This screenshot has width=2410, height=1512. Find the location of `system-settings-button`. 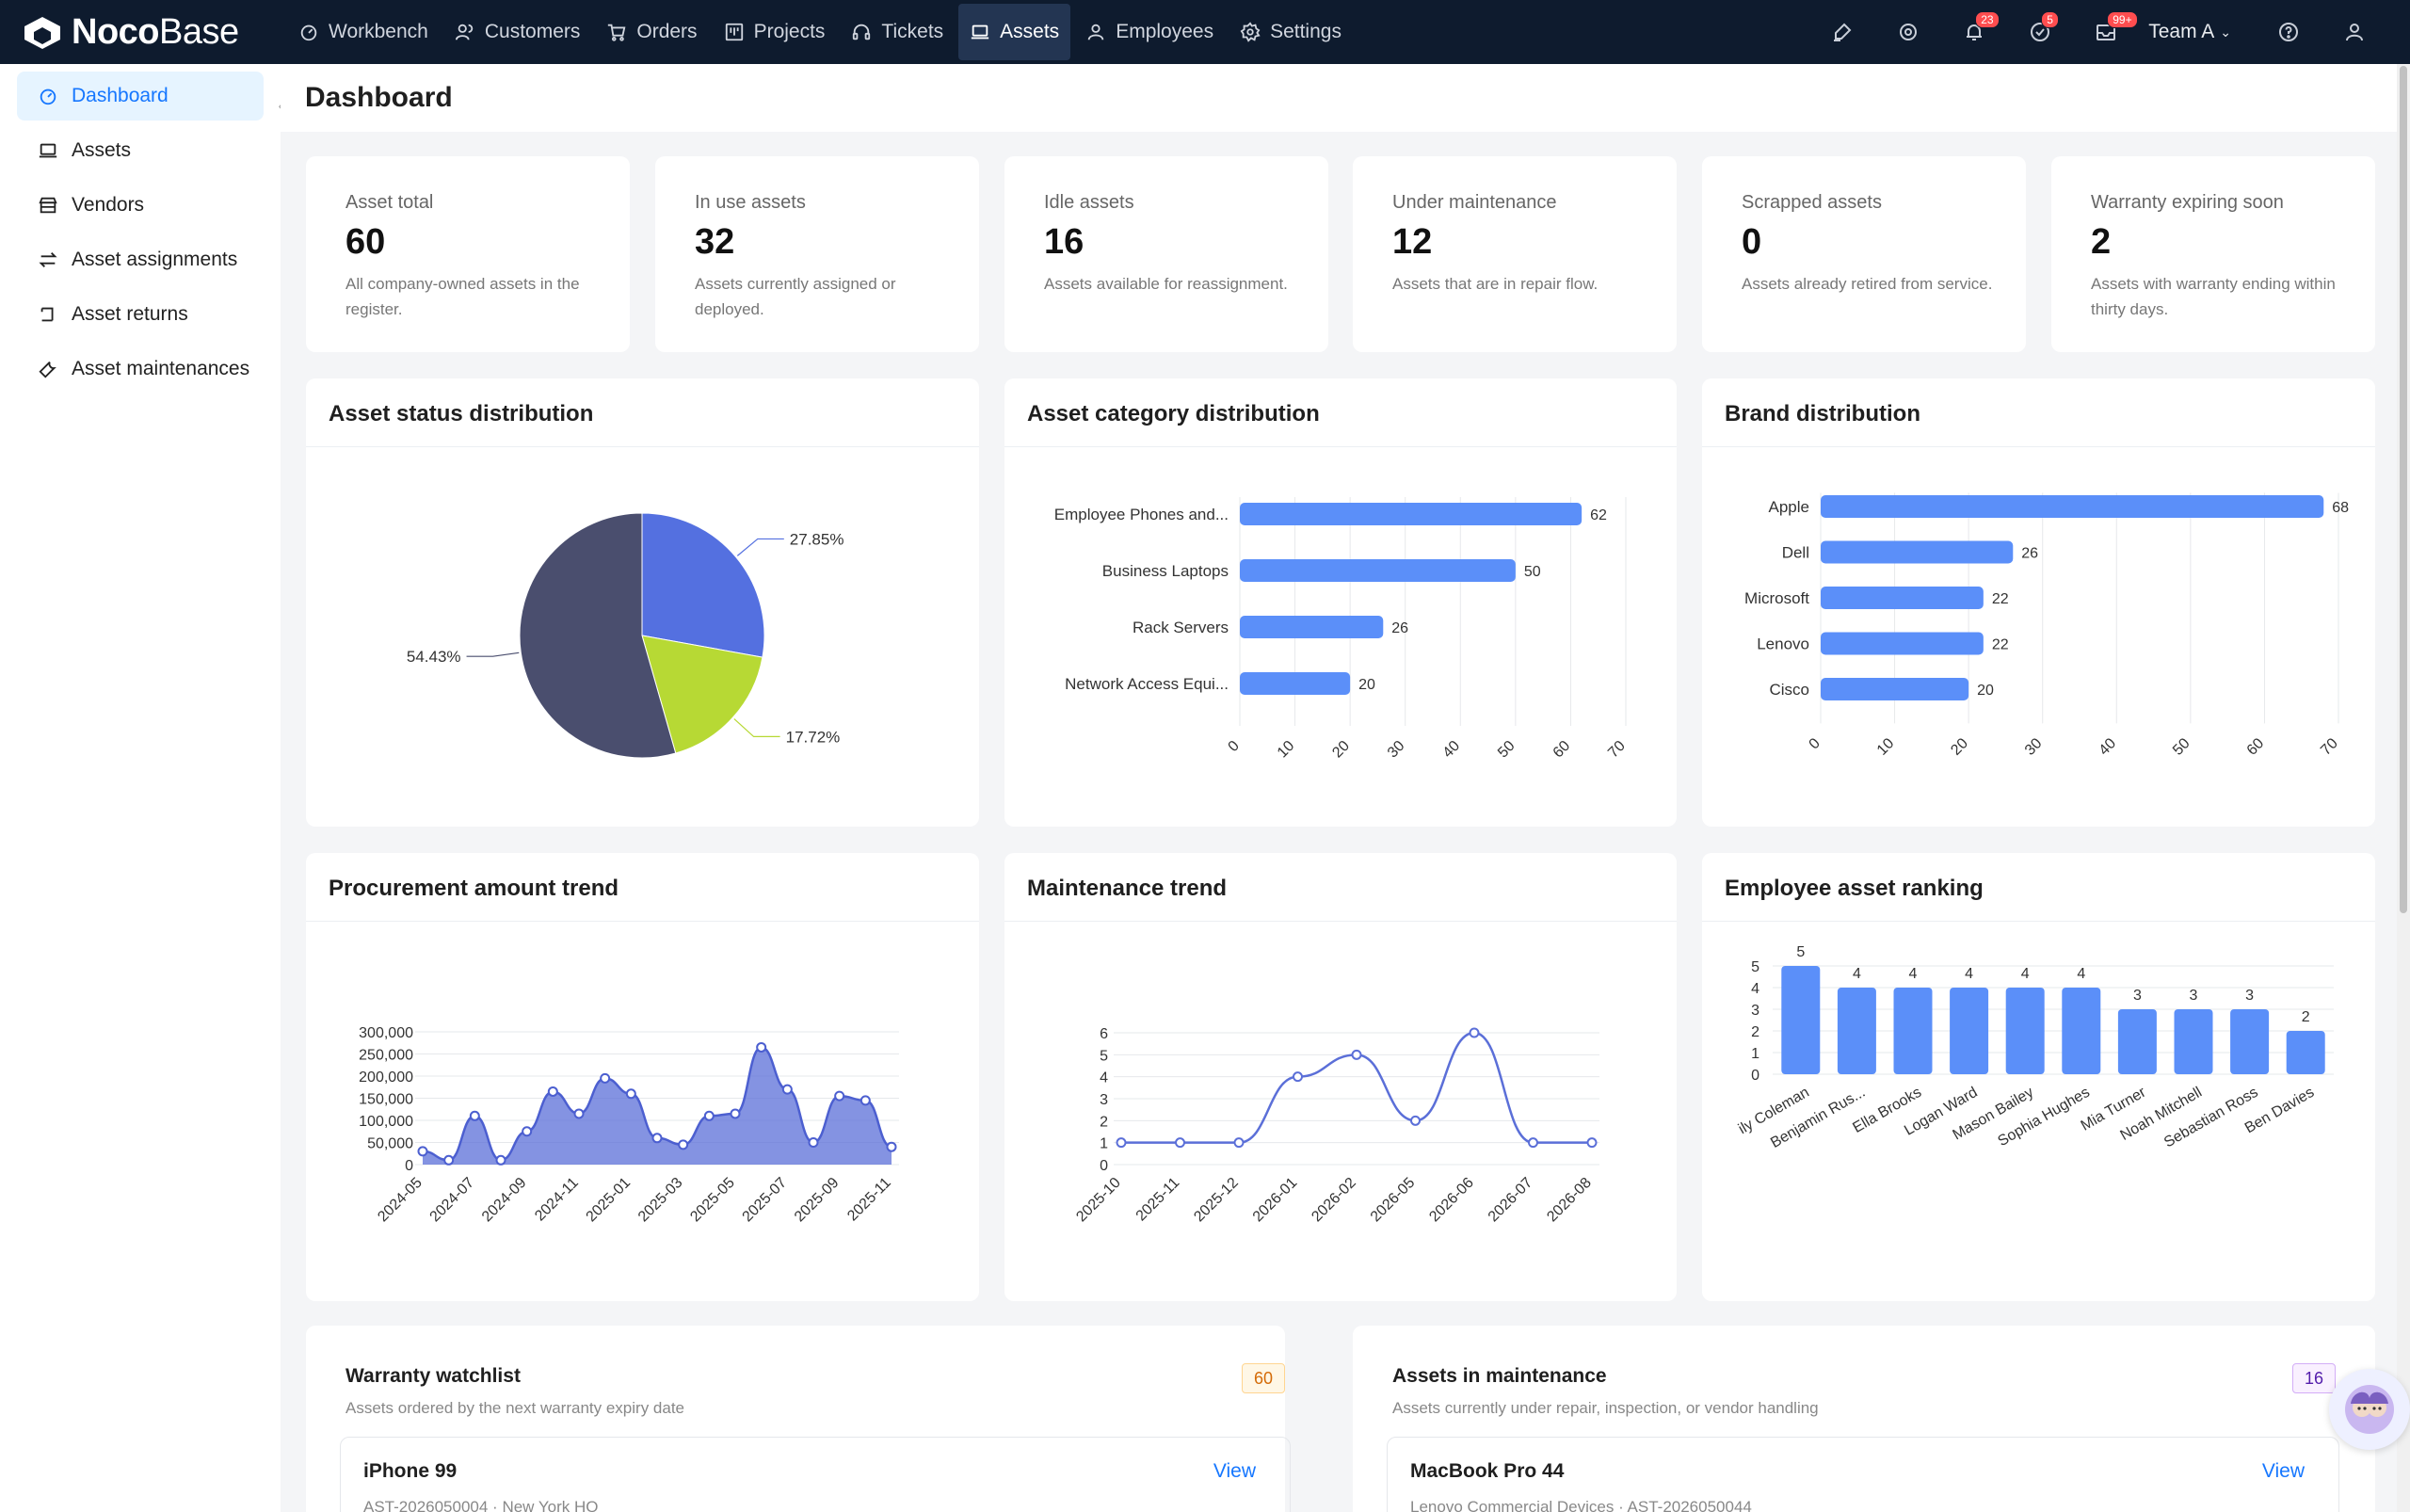

system-settings-button is located at coordinates (1908, 32).